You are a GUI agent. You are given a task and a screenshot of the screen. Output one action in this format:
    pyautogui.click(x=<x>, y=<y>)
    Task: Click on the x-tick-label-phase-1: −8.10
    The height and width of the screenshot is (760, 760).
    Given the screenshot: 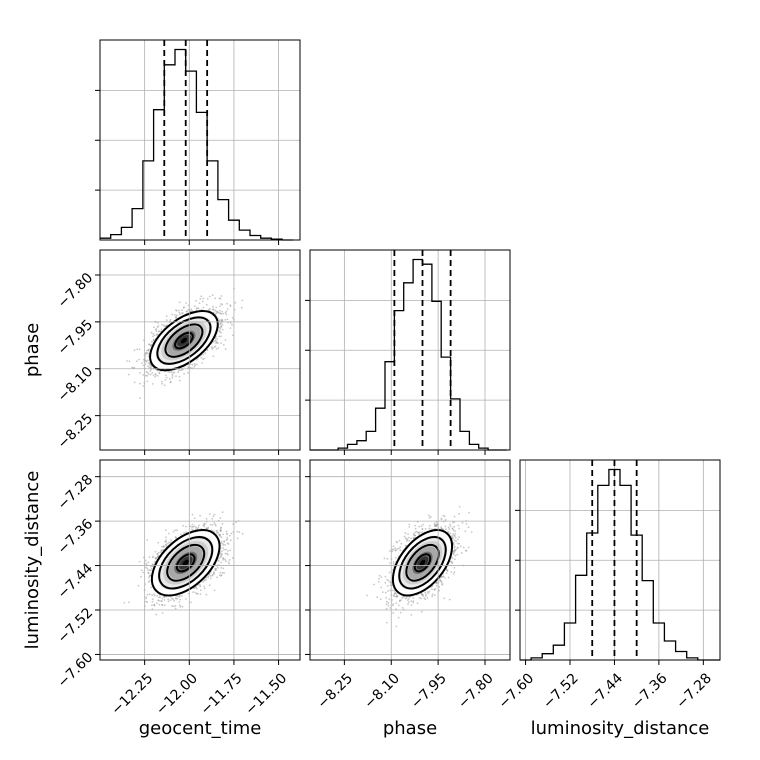 What is the action you would take?
    pyautogui.click(x=382, y=691)
    